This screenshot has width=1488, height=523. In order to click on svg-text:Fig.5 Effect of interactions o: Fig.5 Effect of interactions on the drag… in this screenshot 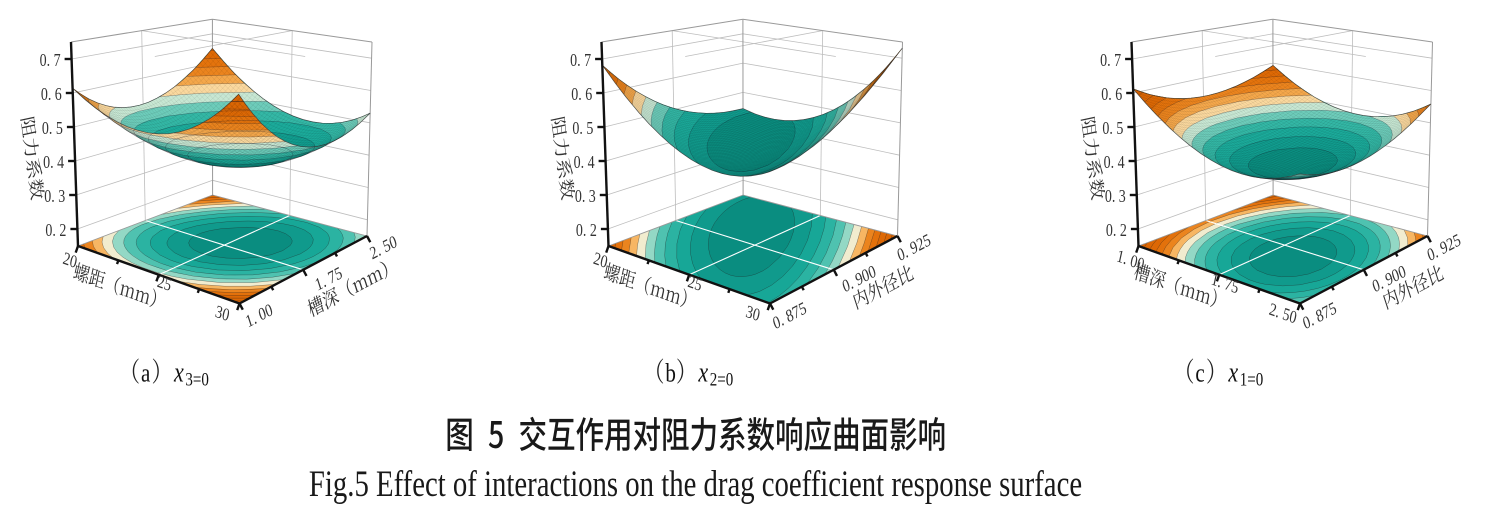, I will do `click(695, 485)`.